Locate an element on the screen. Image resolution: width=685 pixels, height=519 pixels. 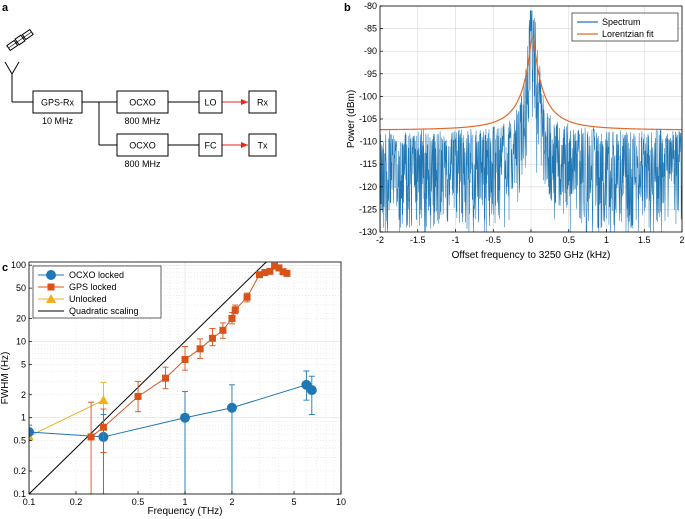
tx-block is located at coordinates (262, 145).